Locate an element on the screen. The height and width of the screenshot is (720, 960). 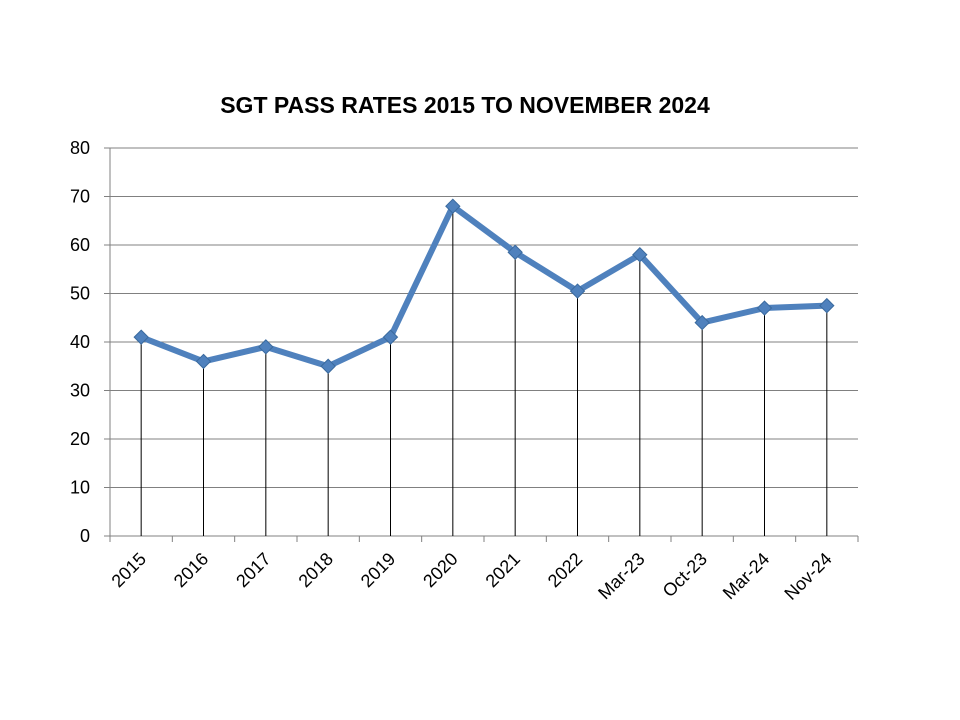
x-tick-label: 2019 is located at coordinates (378, 570).